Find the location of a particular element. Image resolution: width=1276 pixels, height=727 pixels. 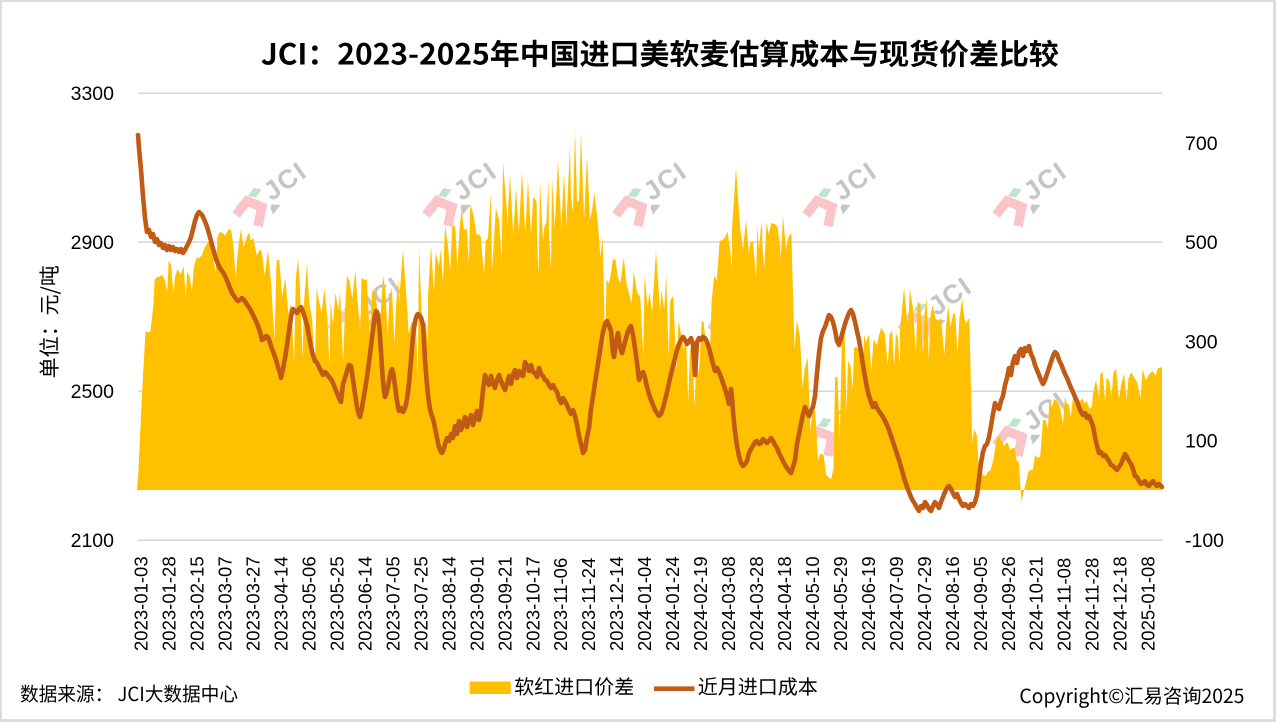

svg-text: 2023-03-07 is located at coordinates (225, 603).